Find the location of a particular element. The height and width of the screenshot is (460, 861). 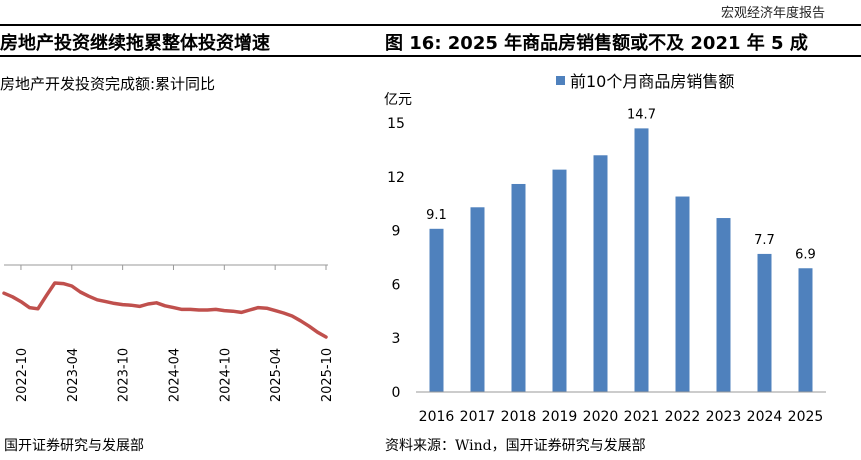

left-x-tick-label: 2023-10 is located at coordinates (124, 375).